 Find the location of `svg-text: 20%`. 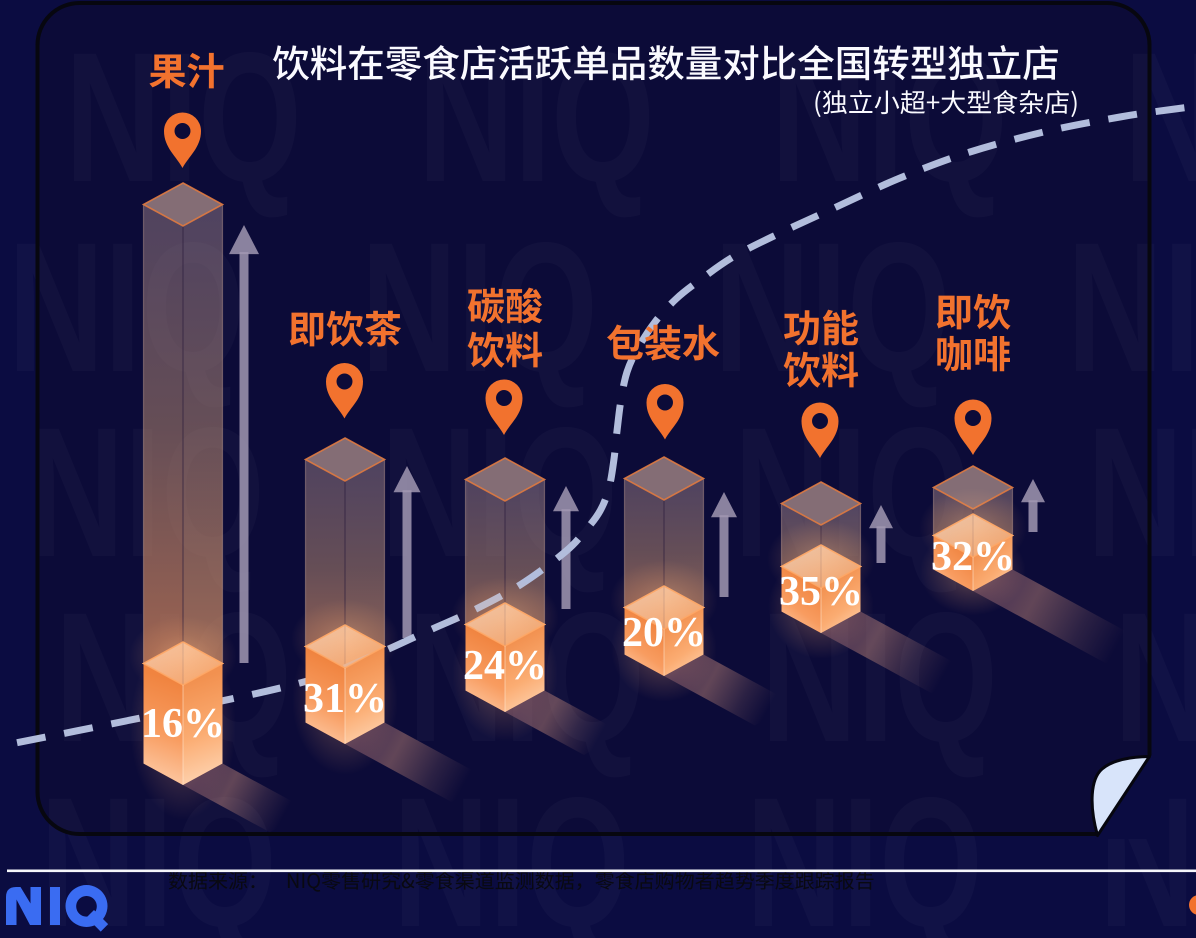

svg-text: 20% is located at coordinates (664, 633).